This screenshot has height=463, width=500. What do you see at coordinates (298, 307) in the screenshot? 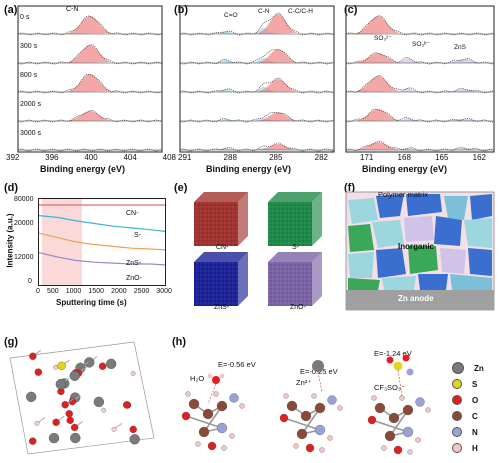
I see `cube-label: ZnO-` at bounding box center [298, 307].